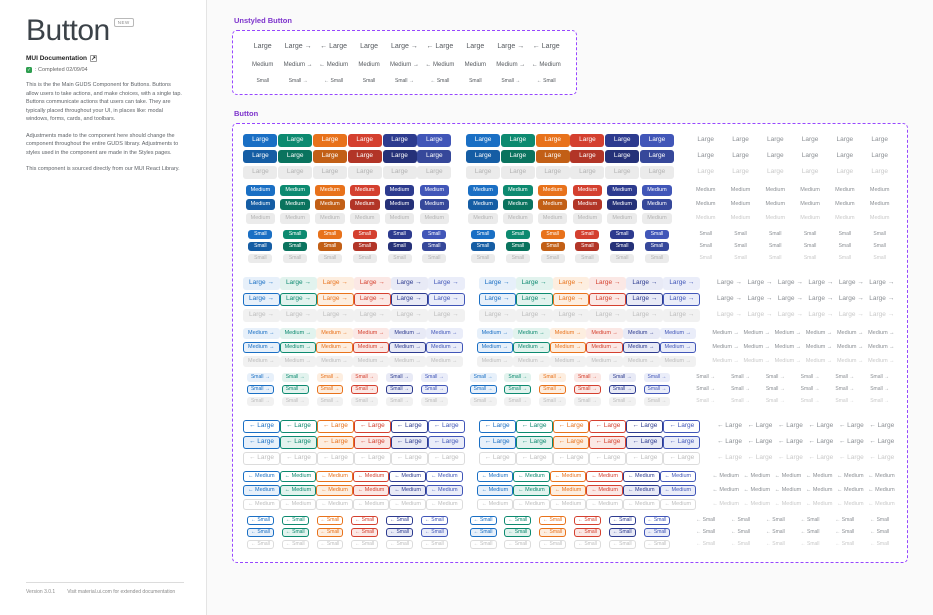 This screenshot has height=615, width=933. I want to click on medium-text-navy-button: Medium →, so click(850, 347).